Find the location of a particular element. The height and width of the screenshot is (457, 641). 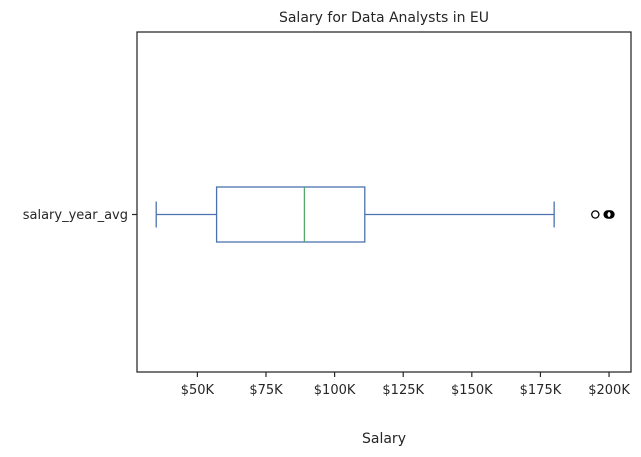

plot-area is located at coordinates (385, 214).